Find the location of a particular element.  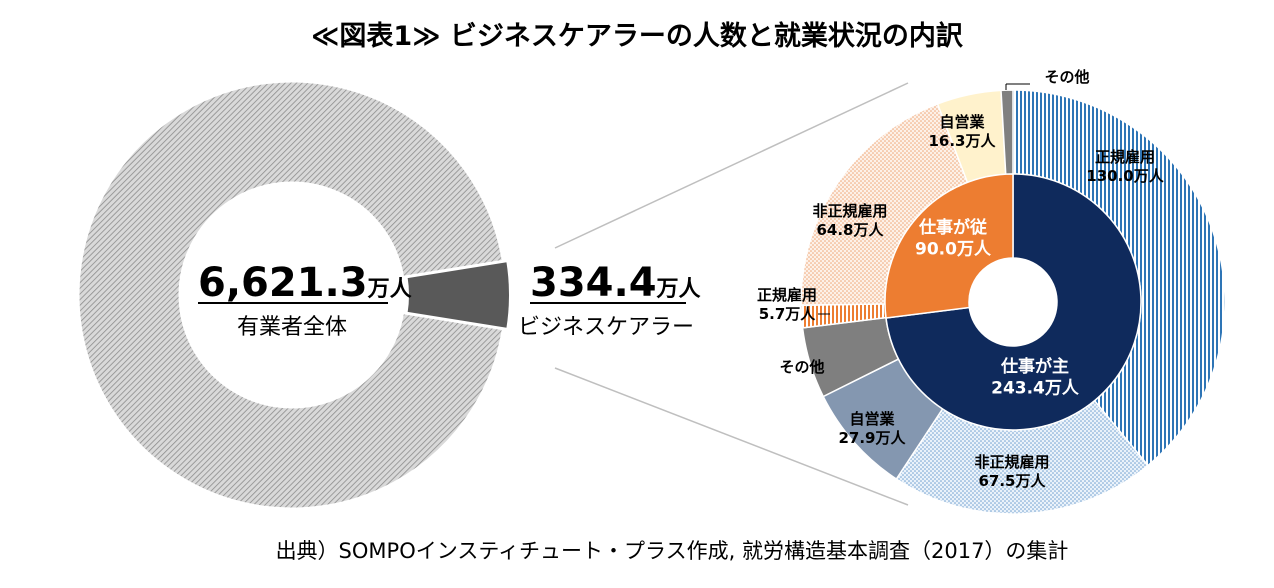

label-side-selfemployed: 自営業 16.3万人 is located at coordinates (962, 131).